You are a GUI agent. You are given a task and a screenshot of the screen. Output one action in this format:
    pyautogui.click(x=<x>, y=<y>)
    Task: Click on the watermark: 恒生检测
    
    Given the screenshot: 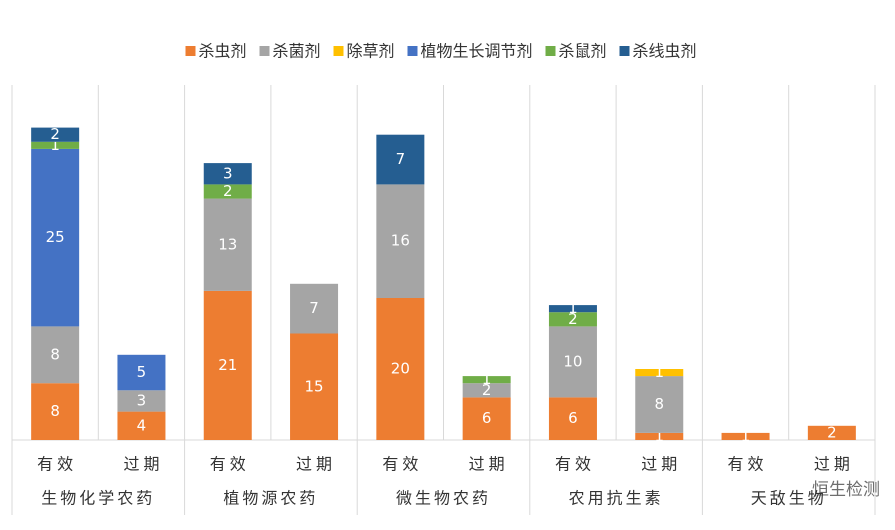 What is the action you would take?
    pyautogui.click(x=846, y=490)
    